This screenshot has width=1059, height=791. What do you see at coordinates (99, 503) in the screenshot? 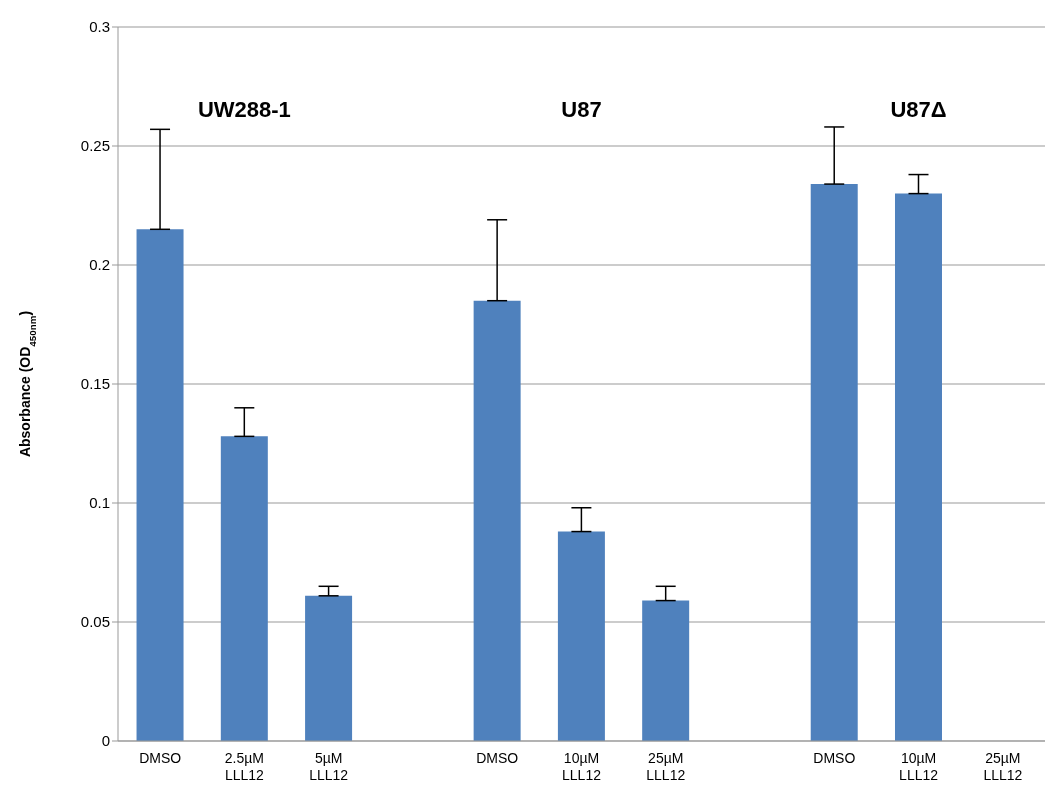
I see `y-tick-label: 0.1` at bounding box center [99, 503].